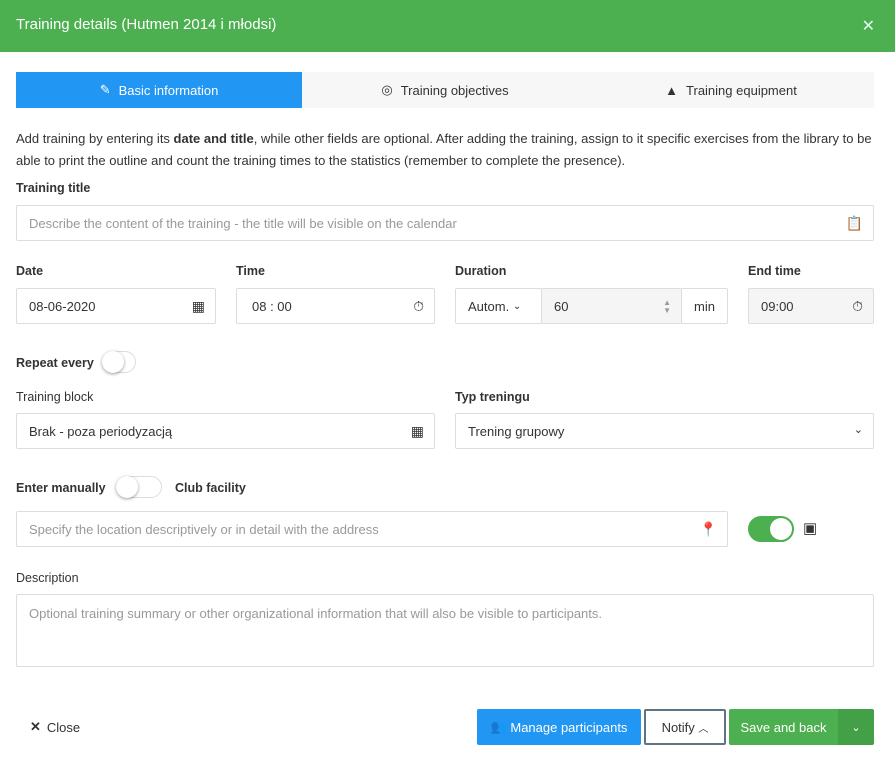  I want to click on chevron-up-icon: ︿, so click(703, 729).